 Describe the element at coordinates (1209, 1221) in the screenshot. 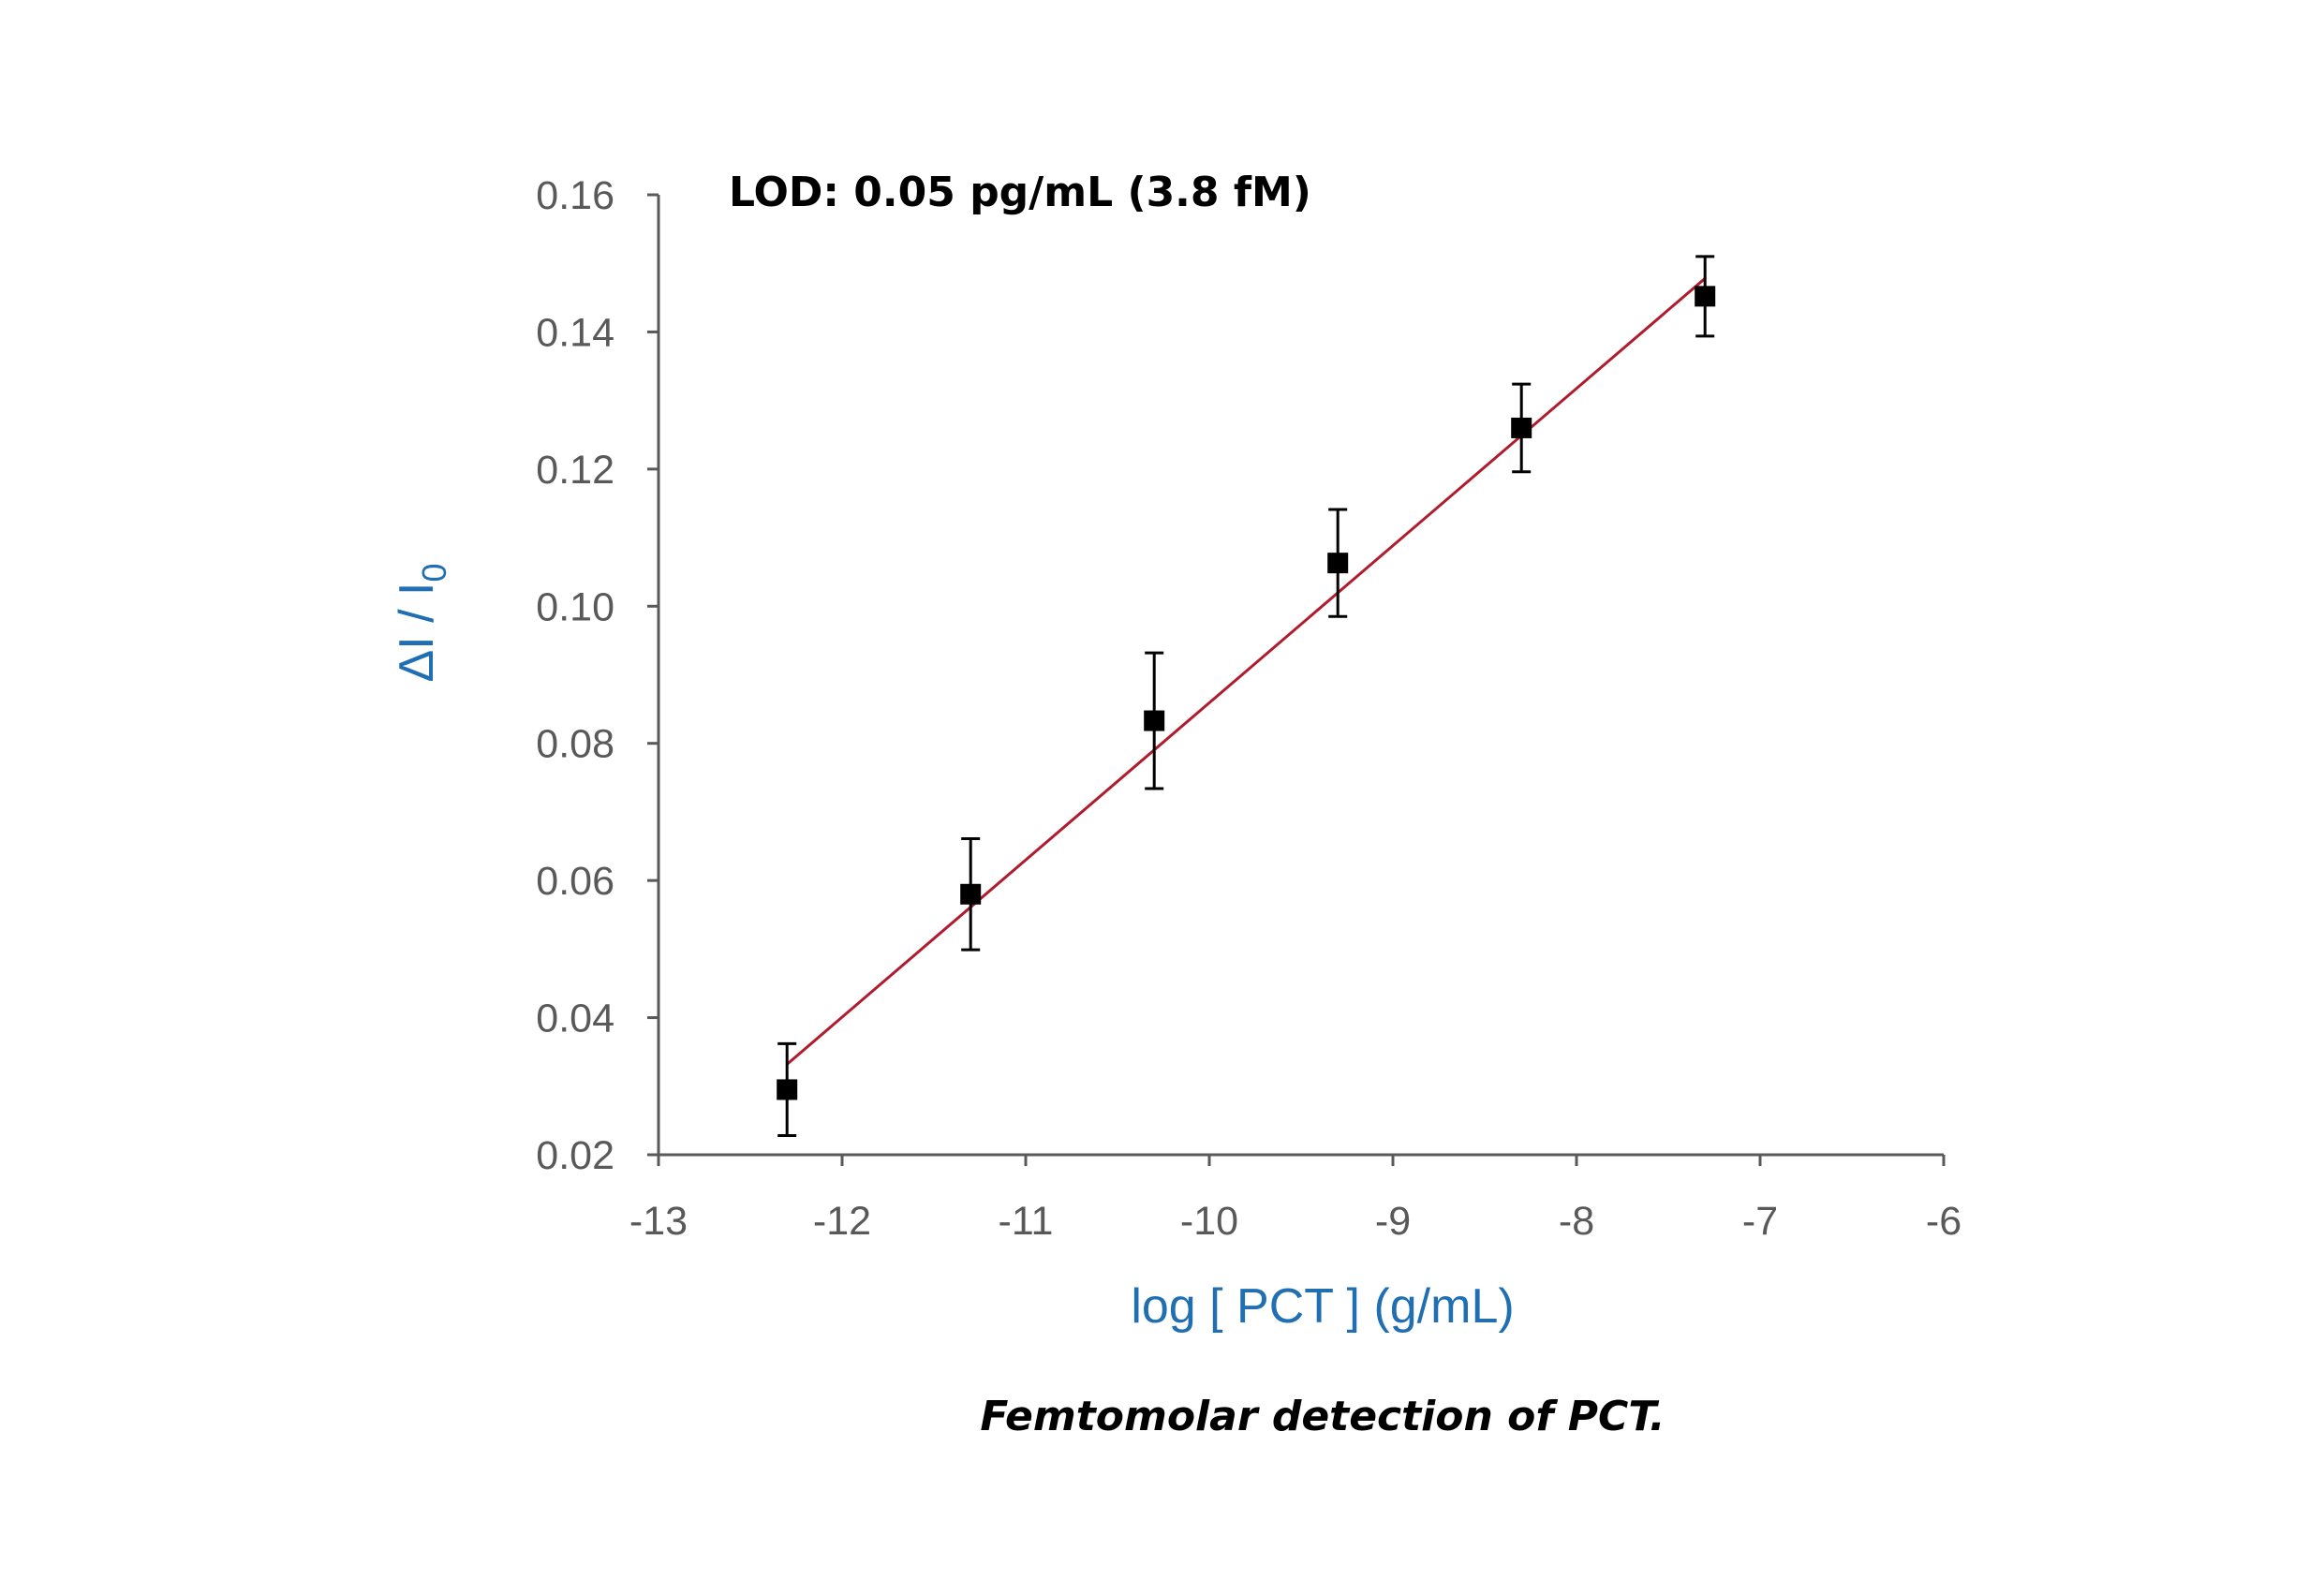

I see `x-tick-label: -10` at that location.